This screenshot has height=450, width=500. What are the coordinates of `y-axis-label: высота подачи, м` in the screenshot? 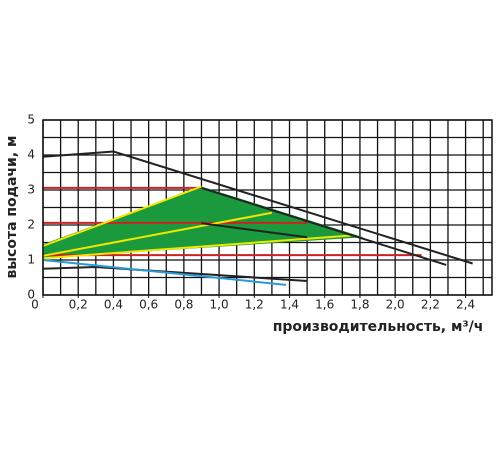 It's located at (12, 207).